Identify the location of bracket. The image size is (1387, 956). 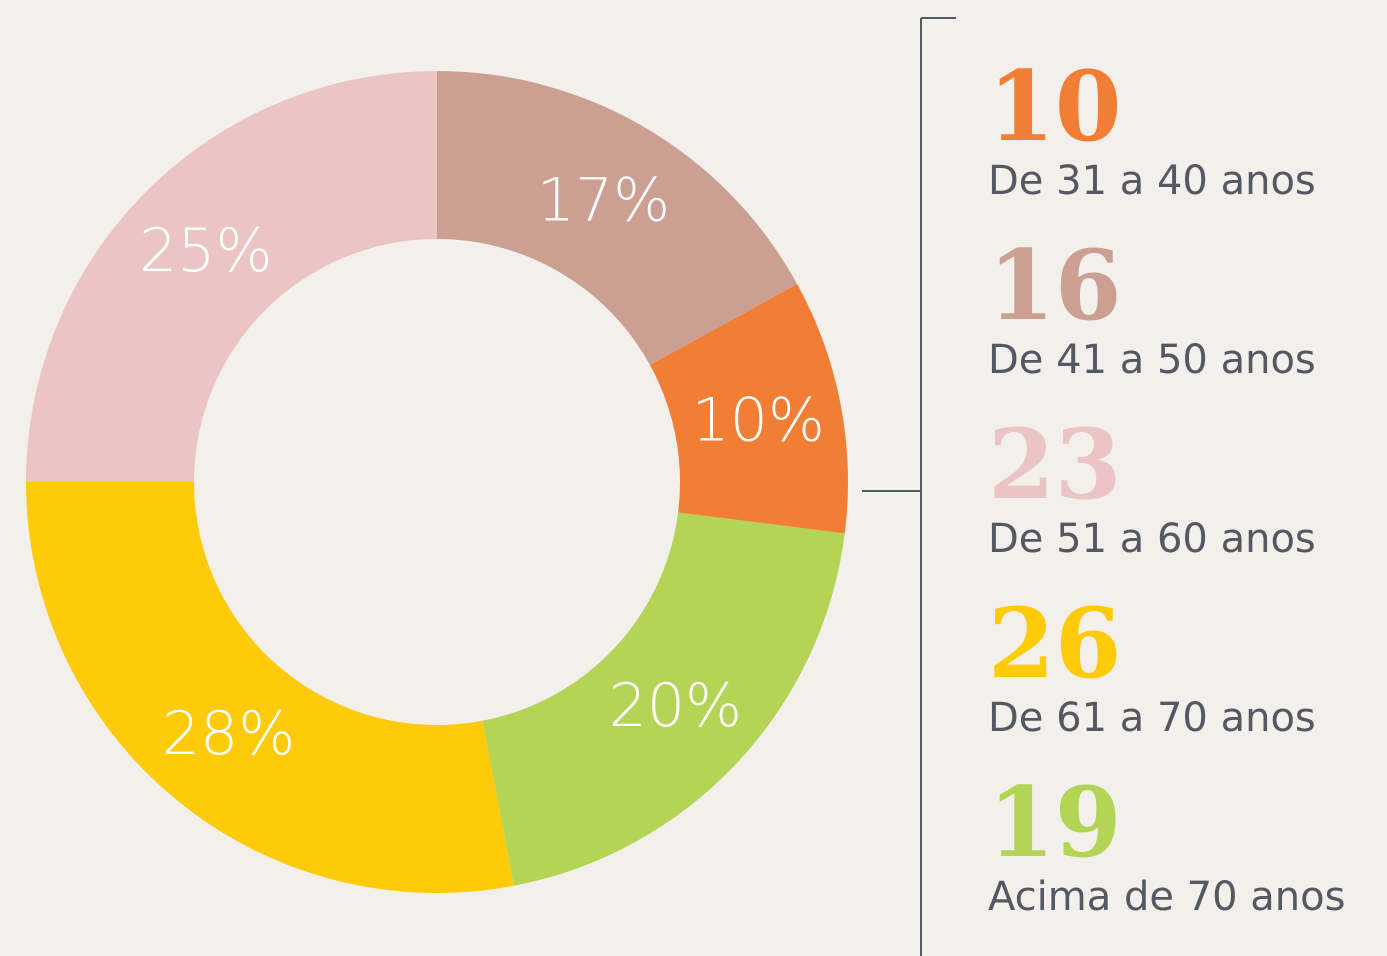
(909, 486).